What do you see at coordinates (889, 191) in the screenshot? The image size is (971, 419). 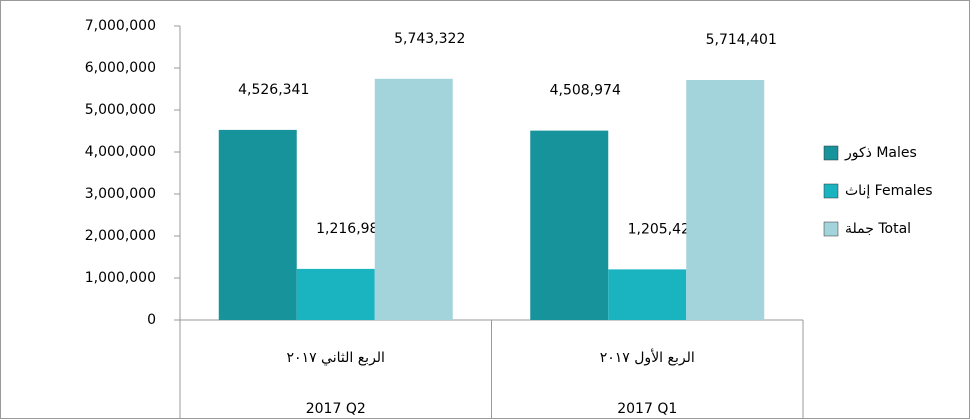 I see `legend-label: إناث Females` at bounding box center [889, 191].